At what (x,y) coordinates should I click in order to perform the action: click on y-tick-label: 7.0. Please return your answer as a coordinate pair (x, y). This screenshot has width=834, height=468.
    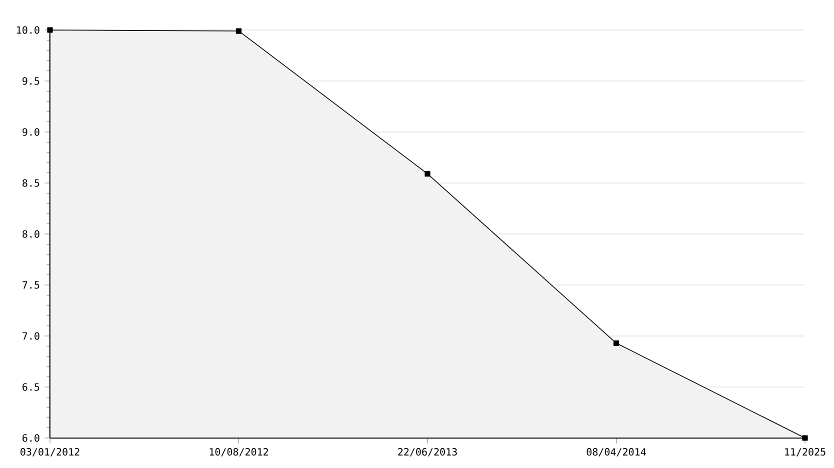
    Looking at the image, I should click on (31, 336).